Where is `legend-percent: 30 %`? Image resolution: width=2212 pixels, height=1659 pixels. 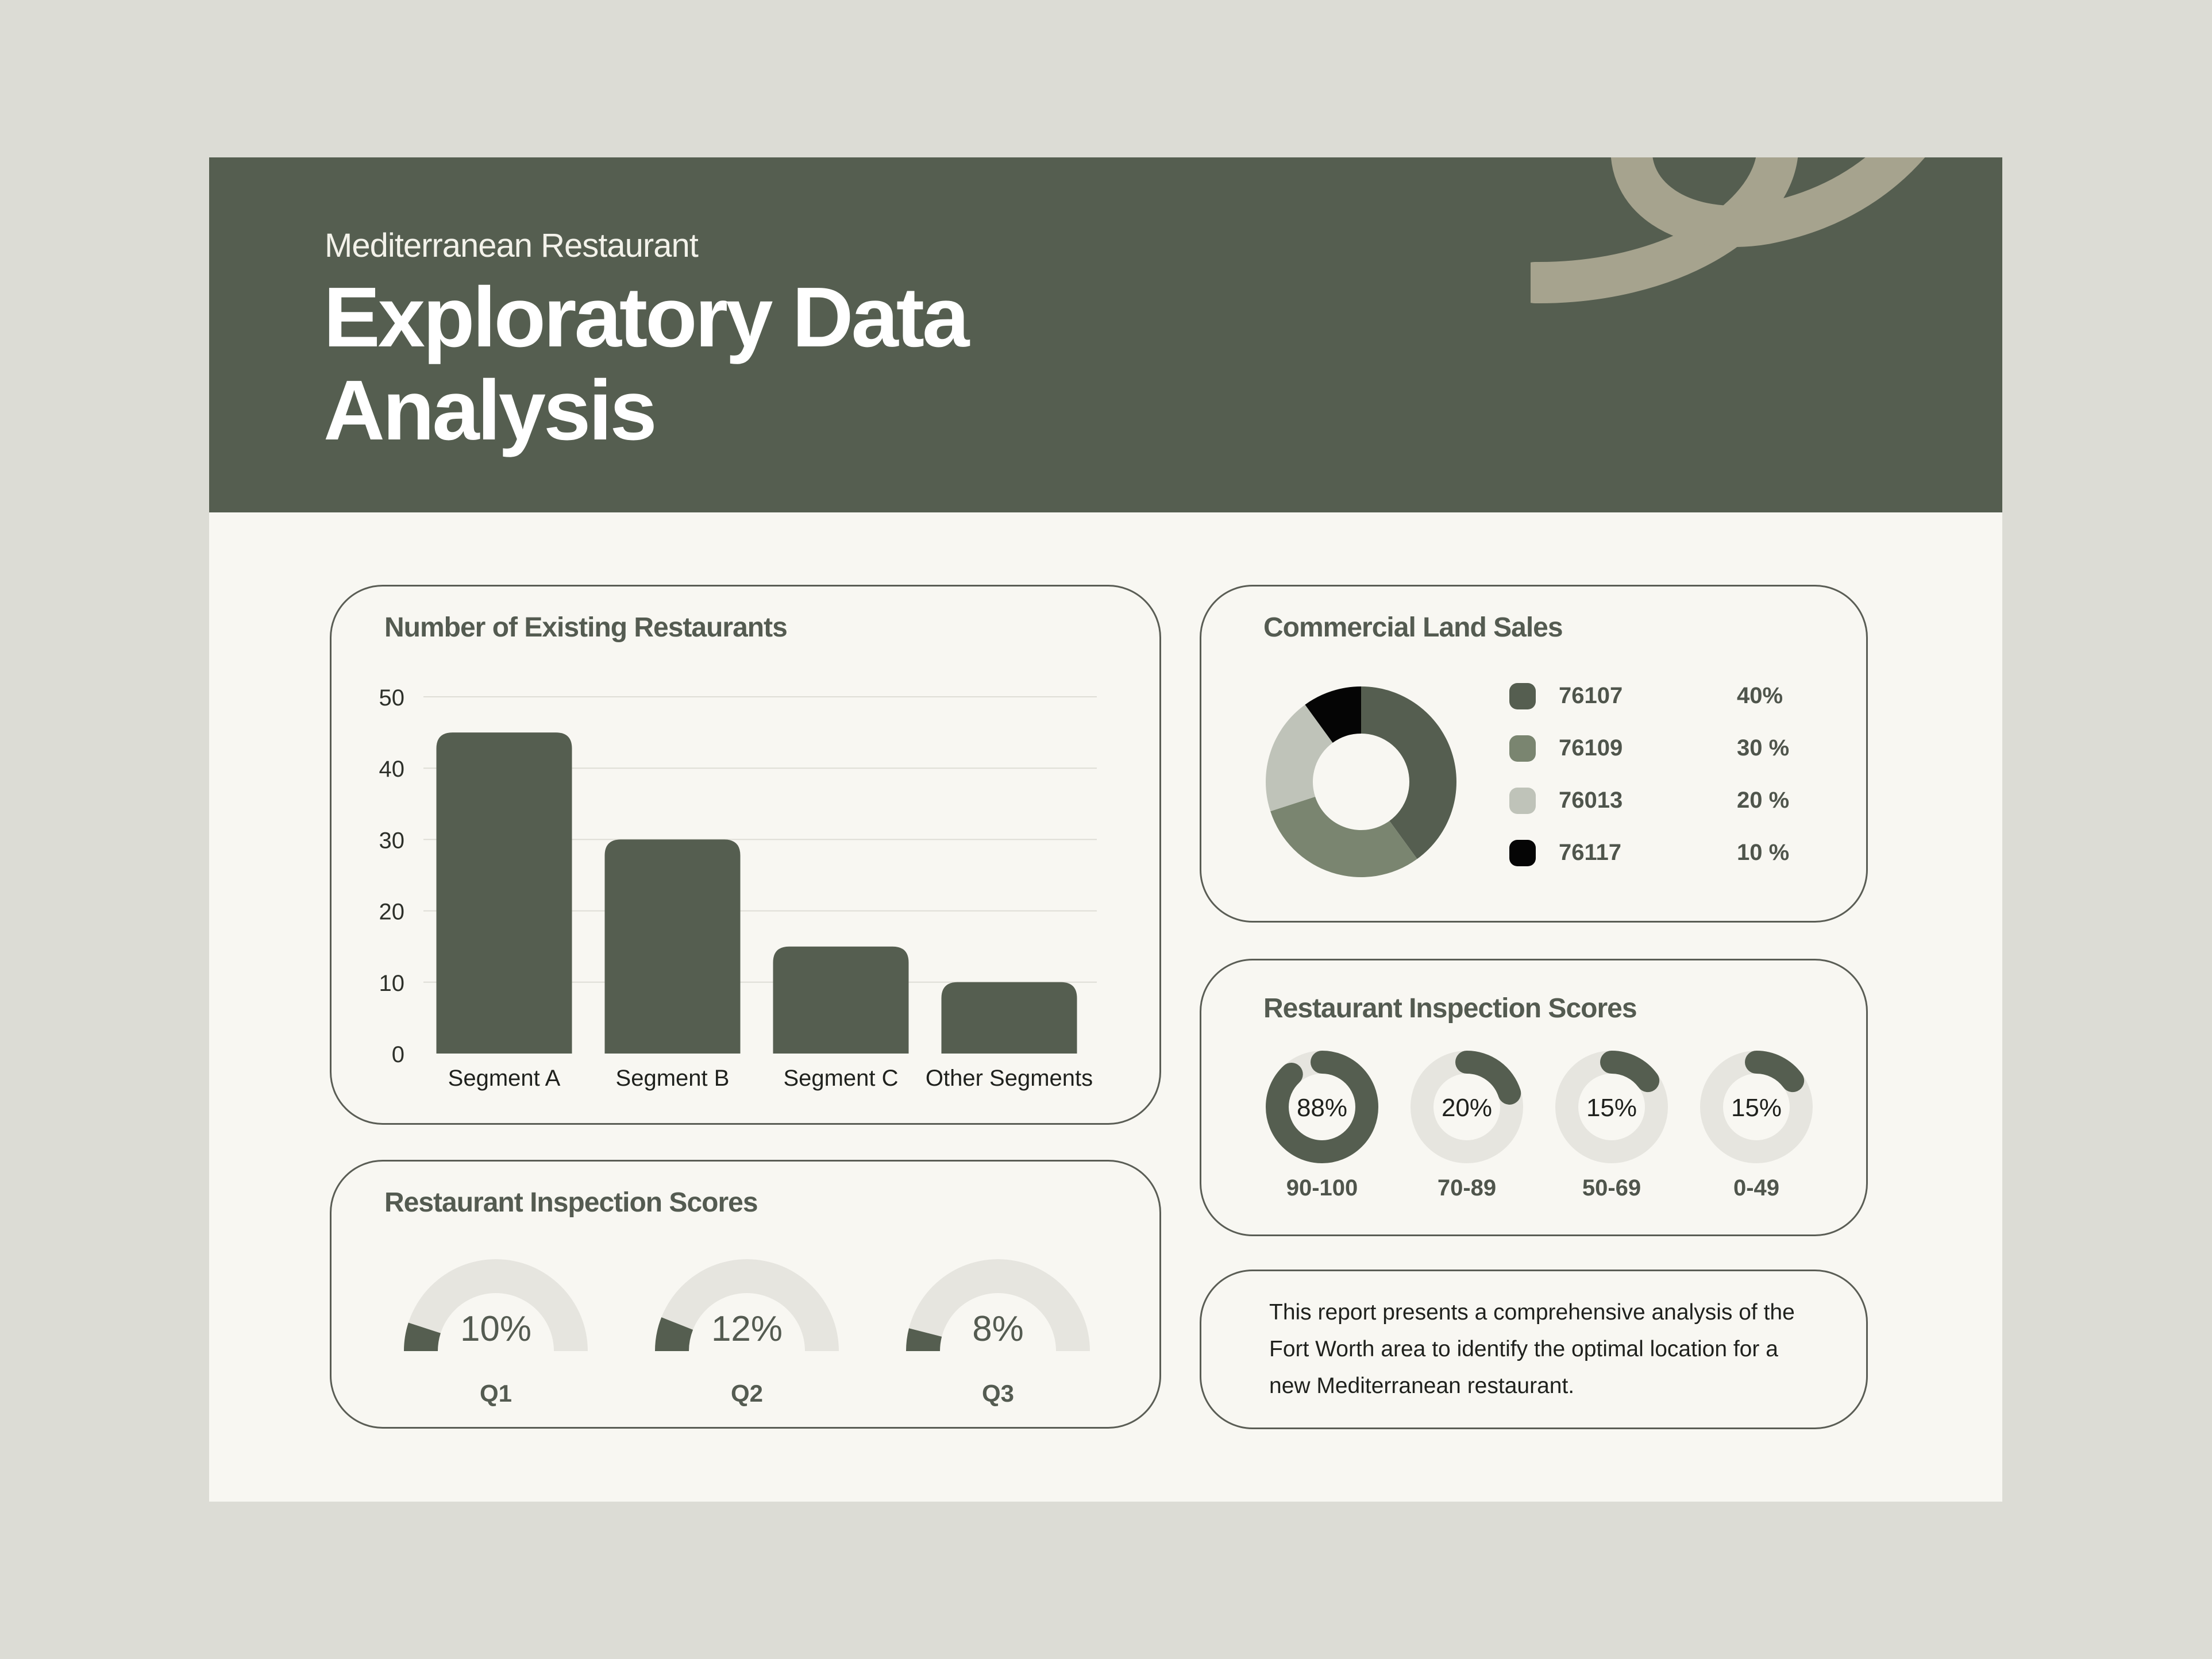 legend-percent: 30 % is located at coordinates (1763, 748).